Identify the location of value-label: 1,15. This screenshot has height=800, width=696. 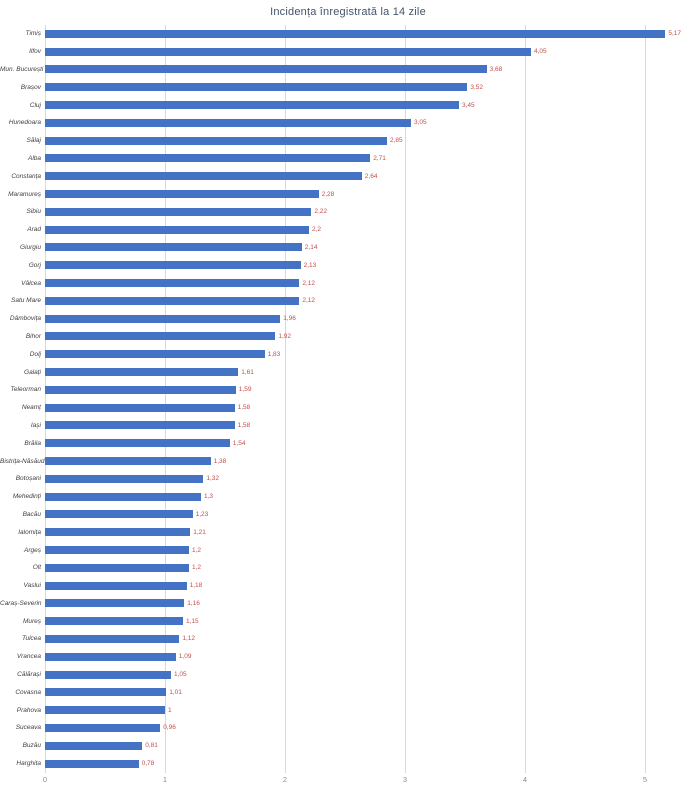
(192, 621).